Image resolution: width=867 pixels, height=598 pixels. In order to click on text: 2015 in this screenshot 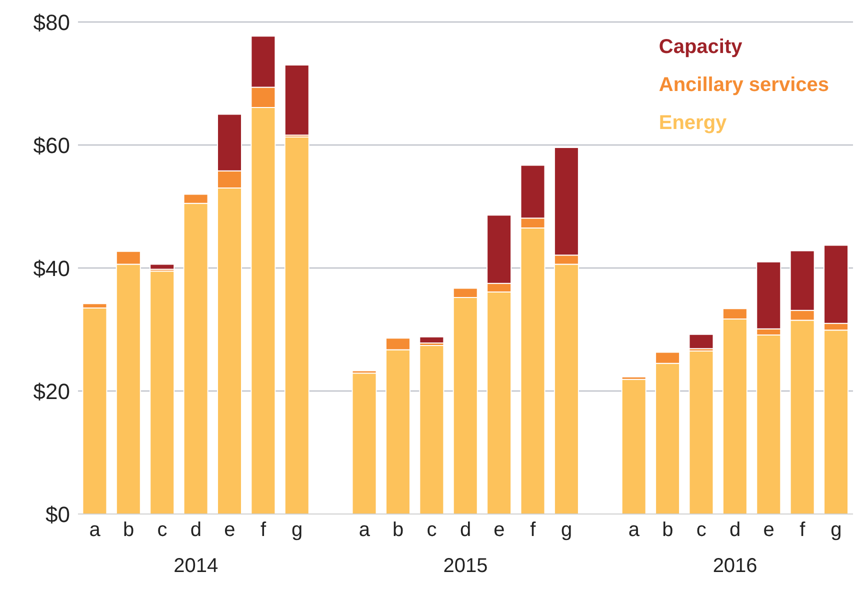, I will do `click(465, 566)`.